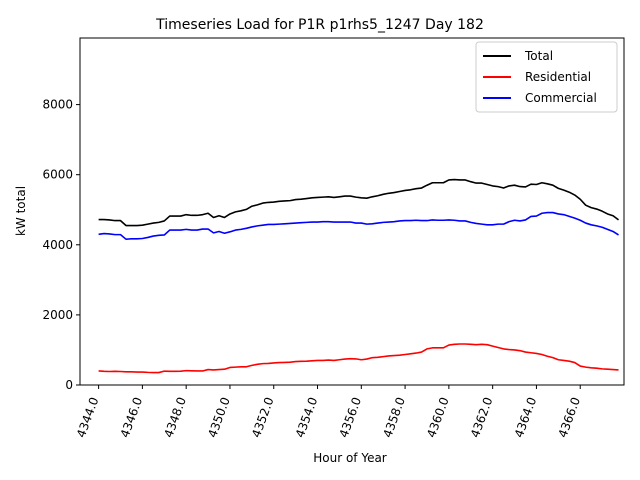 The height and width of the screenshot is (480, 640). I want to click on y-tick-label: 6000, so click(57, 175).